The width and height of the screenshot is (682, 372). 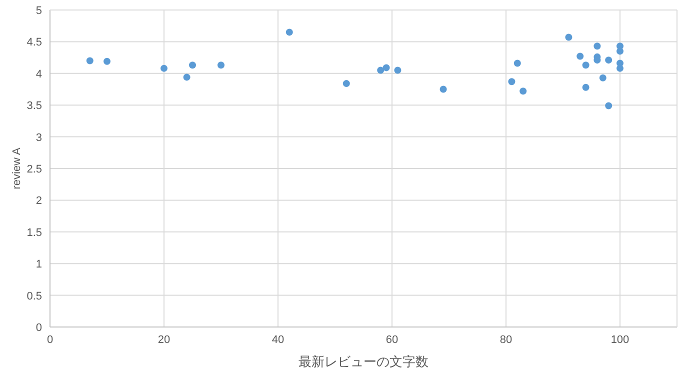 What do you see at coordinates (34, 296) in the screenshot?
I see `y-tick-label: 0.5` at bounding box center [34, 296].